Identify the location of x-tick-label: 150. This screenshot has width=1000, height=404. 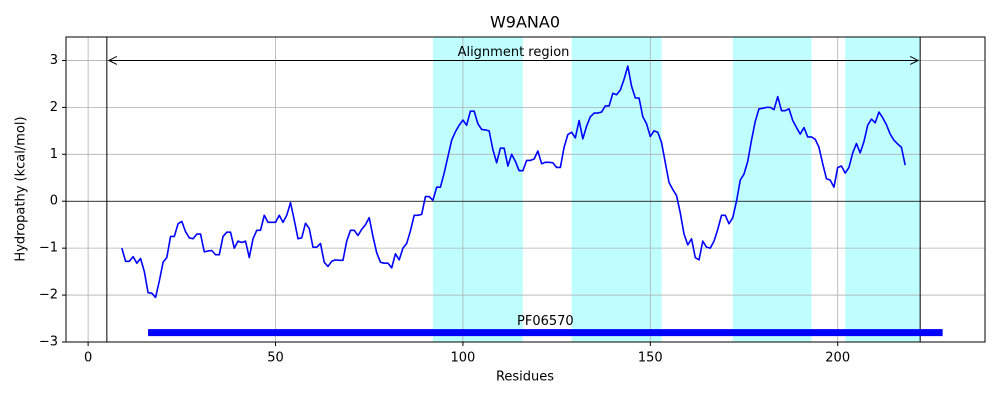
(650, 358).